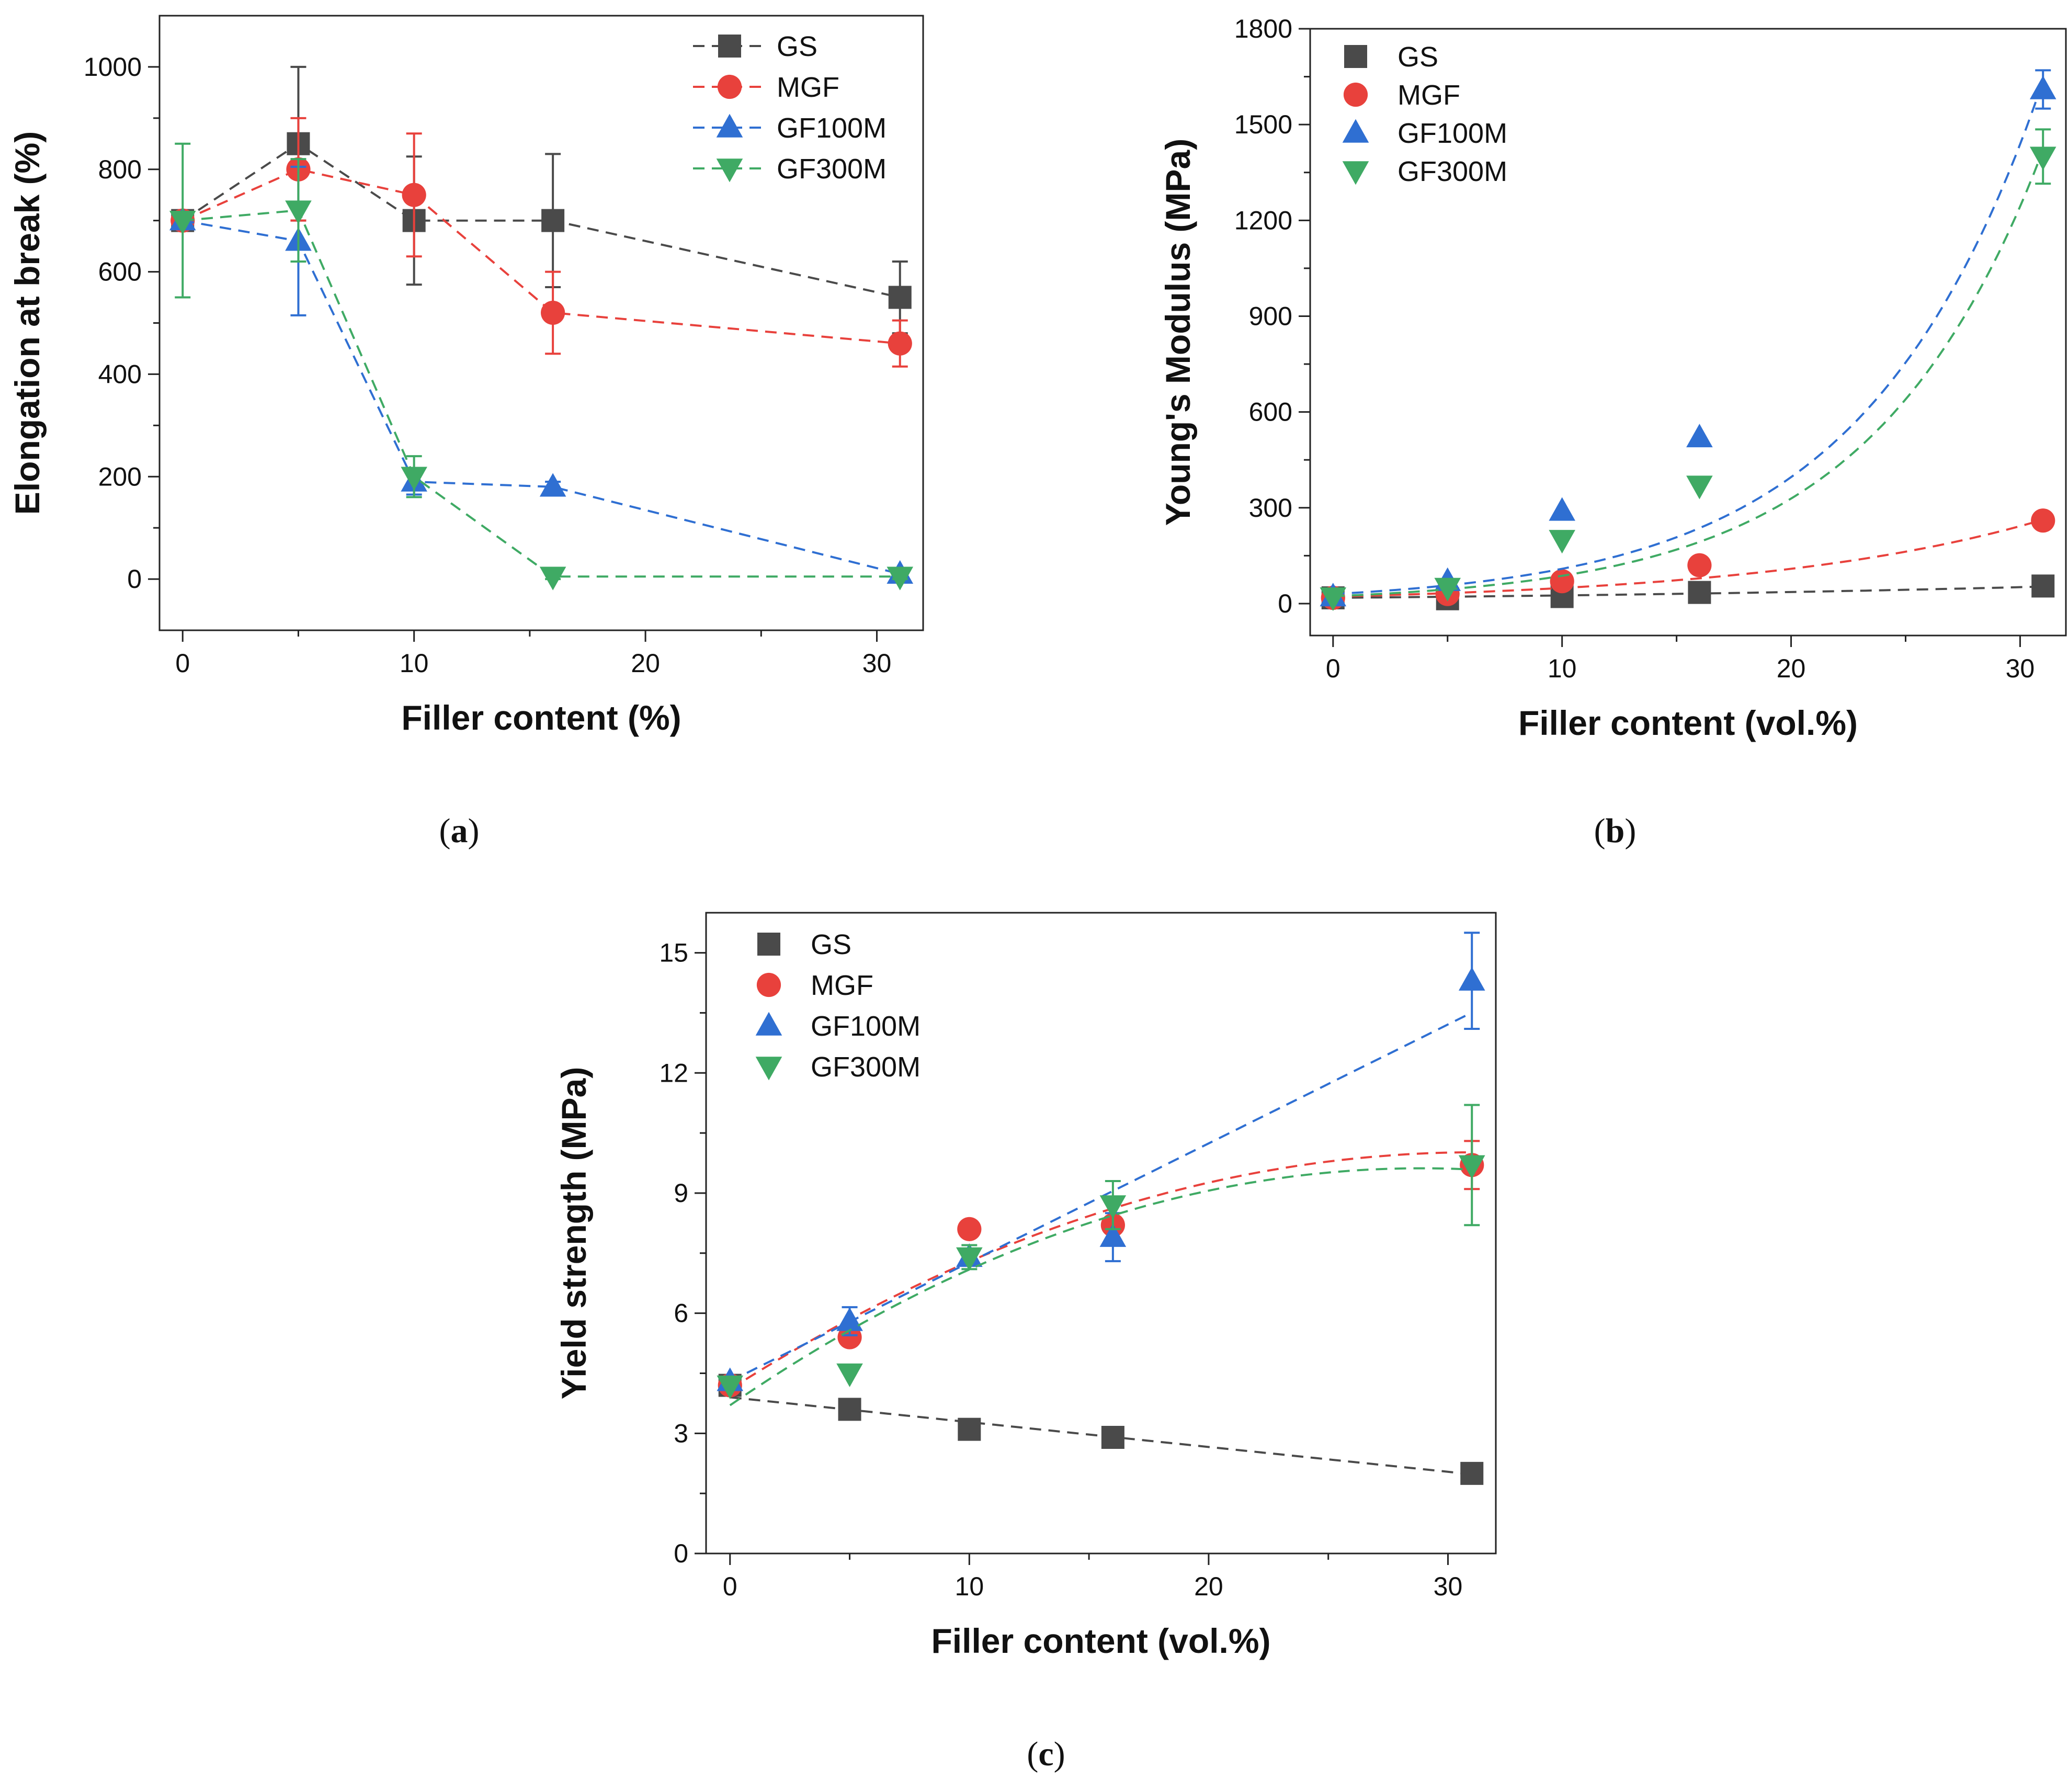 This screenshot has height=1792, width=2068. I want to click on y-tick-label: 200, so click(120, 476).